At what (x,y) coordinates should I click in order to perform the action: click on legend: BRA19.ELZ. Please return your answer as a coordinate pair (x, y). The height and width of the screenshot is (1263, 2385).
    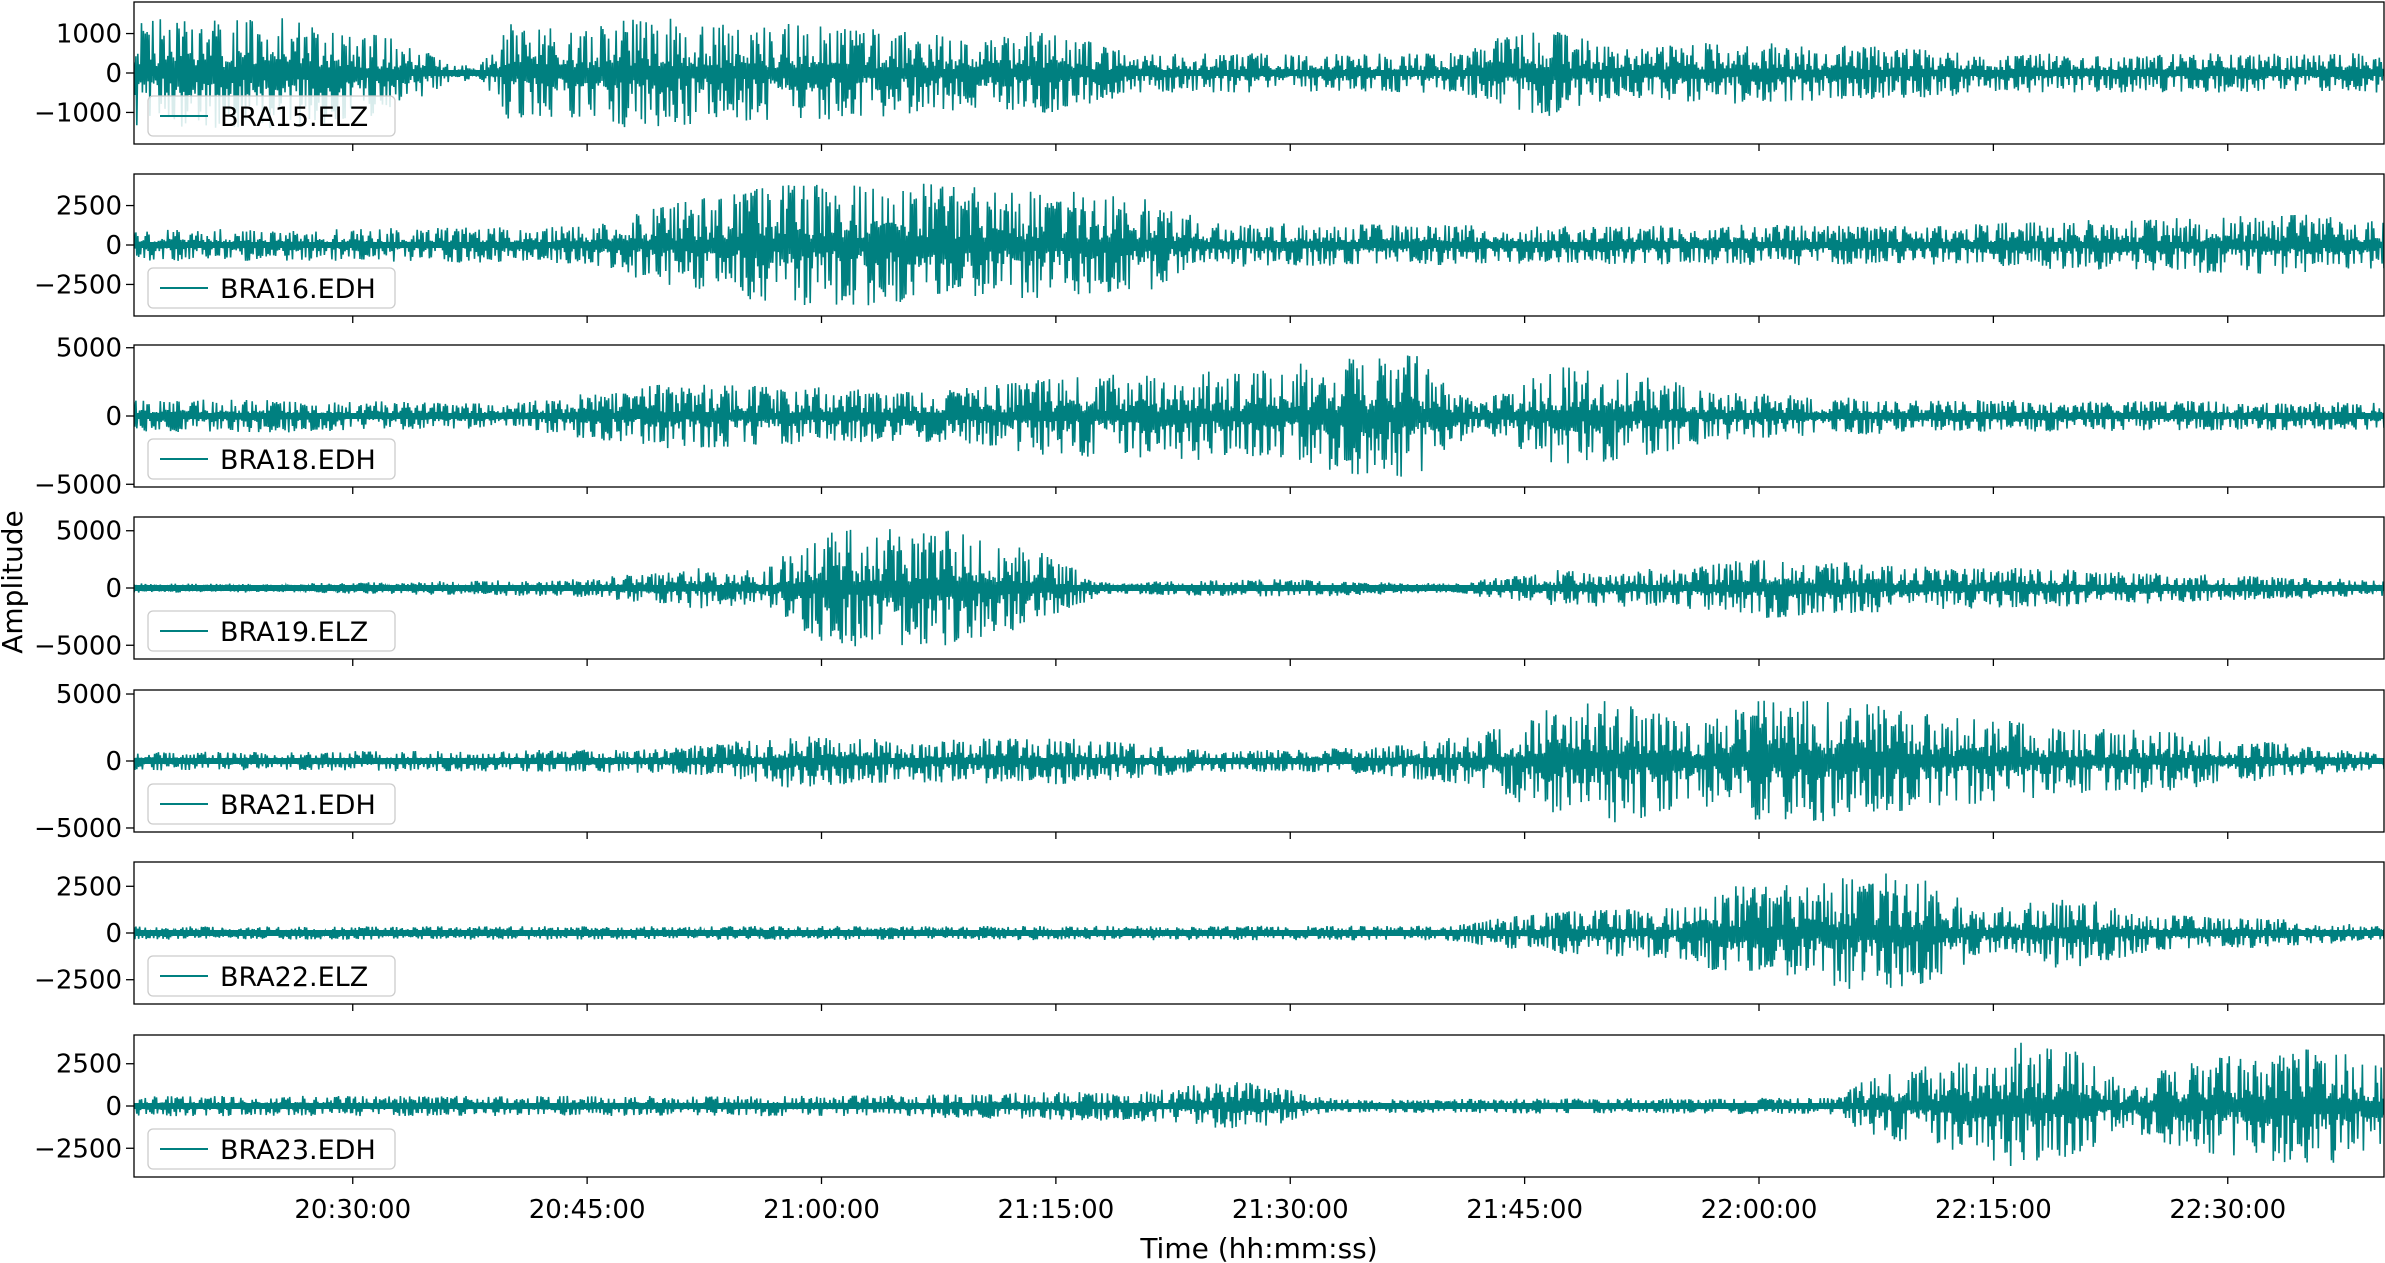
    Looking at the image, I should click on (271, 631).